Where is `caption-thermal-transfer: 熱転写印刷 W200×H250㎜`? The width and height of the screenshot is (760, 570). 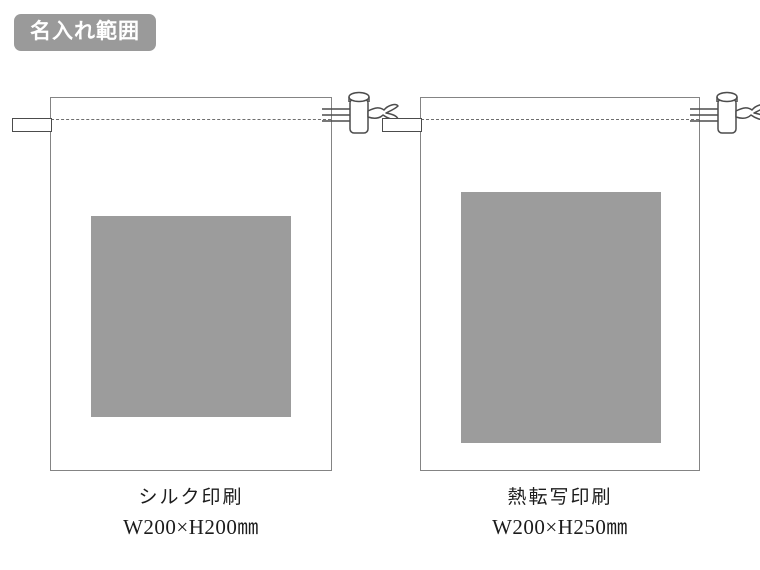
caption-thermal-transfer: 熱転写印刷 W200×H250㎜ is located at coordinates (560, 513).